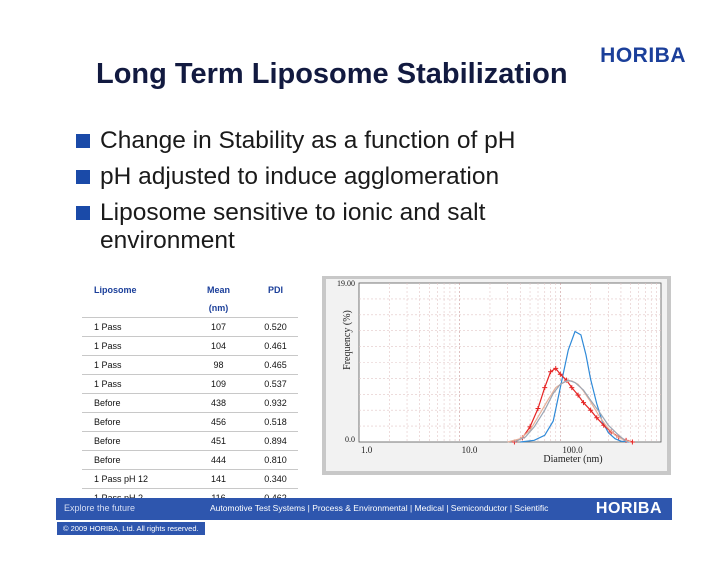  I want to click on grid-lines, so click(510, 362).